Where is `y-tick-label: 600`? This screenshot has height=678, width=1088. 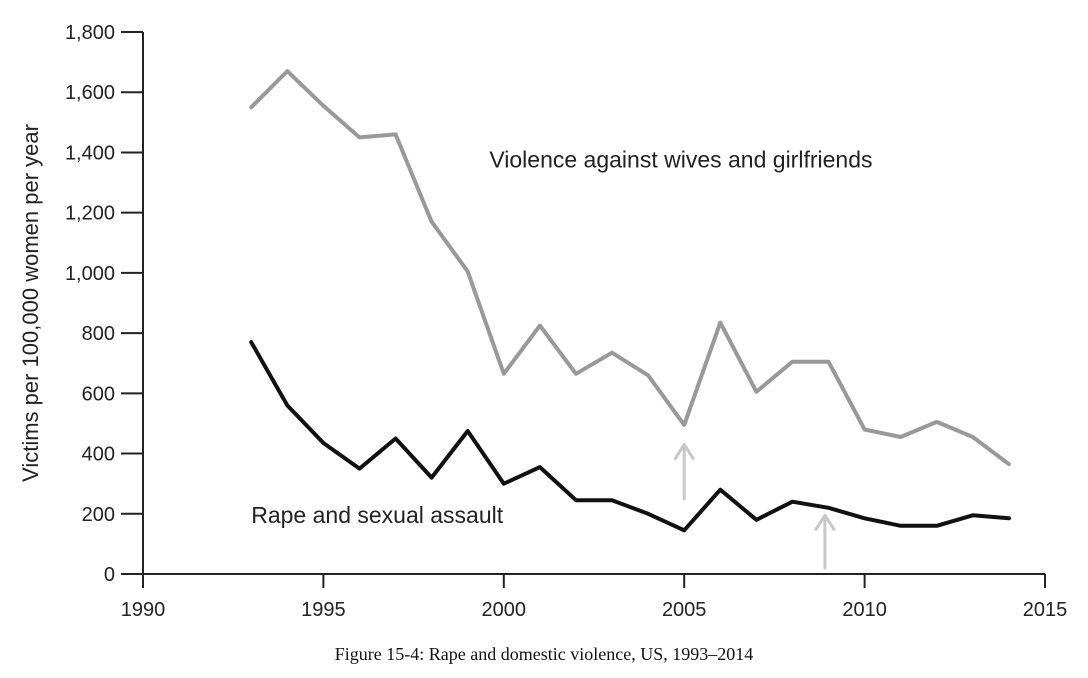 y-tick-label: 600 is located at coordinates (98, 394).